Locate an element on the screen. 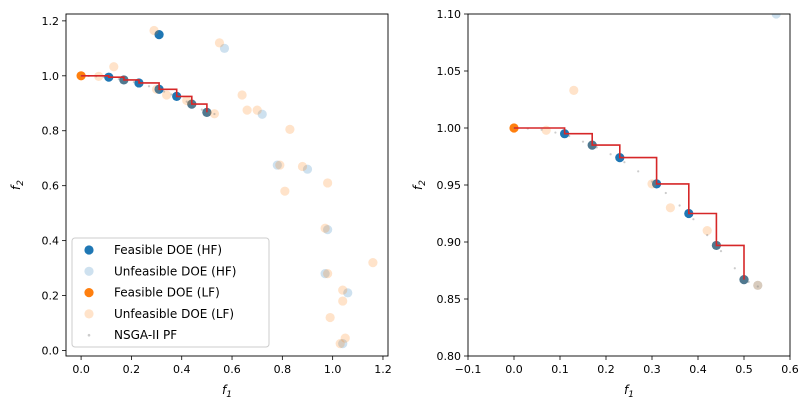 This screenshot has height=411, width=811. y-tick-label: 0.95 is located at coordinates (449, 185).